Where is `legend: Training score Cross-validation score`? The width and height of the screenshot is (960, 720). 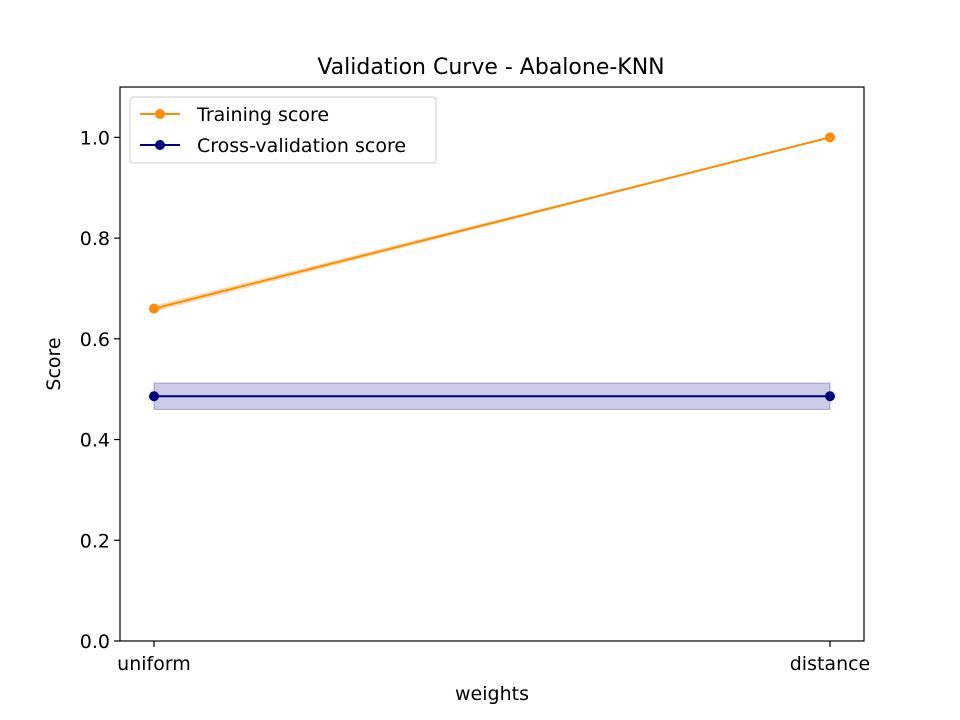 legend: Training score Cross-validation score is located at coordinates (283, 130).